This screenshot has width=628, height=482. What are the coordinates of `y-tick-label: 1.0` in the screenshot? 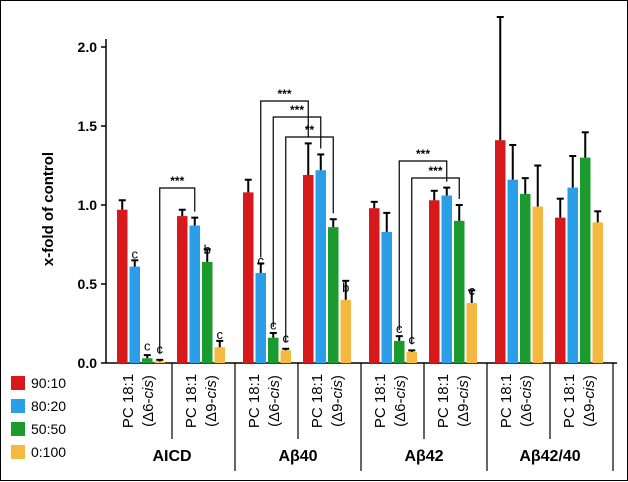 It's located at (88, 205).